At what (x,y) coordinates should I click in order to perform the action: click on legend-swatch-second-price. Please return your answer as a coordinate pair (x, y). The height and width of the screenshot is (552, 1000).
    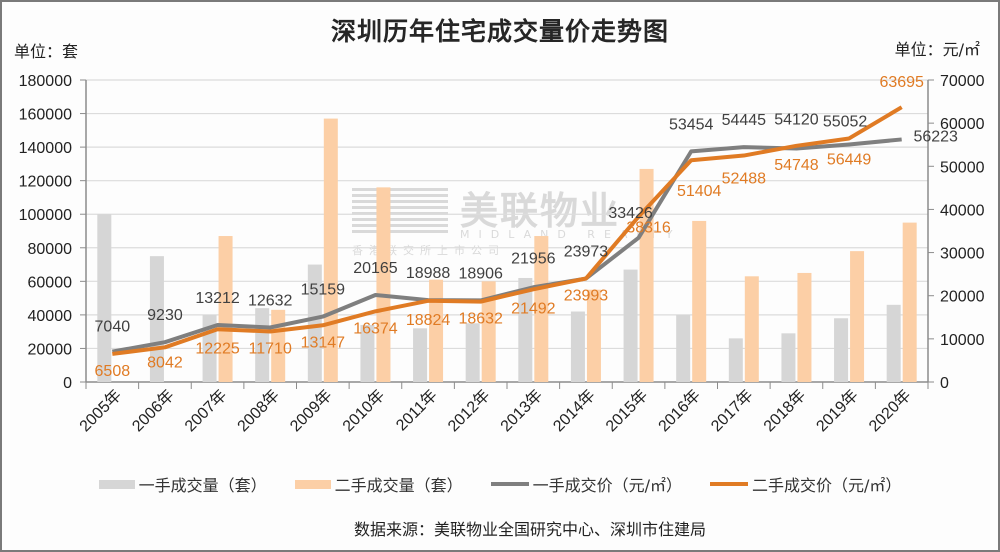
    Looking at the image, I should click on (729, 484).